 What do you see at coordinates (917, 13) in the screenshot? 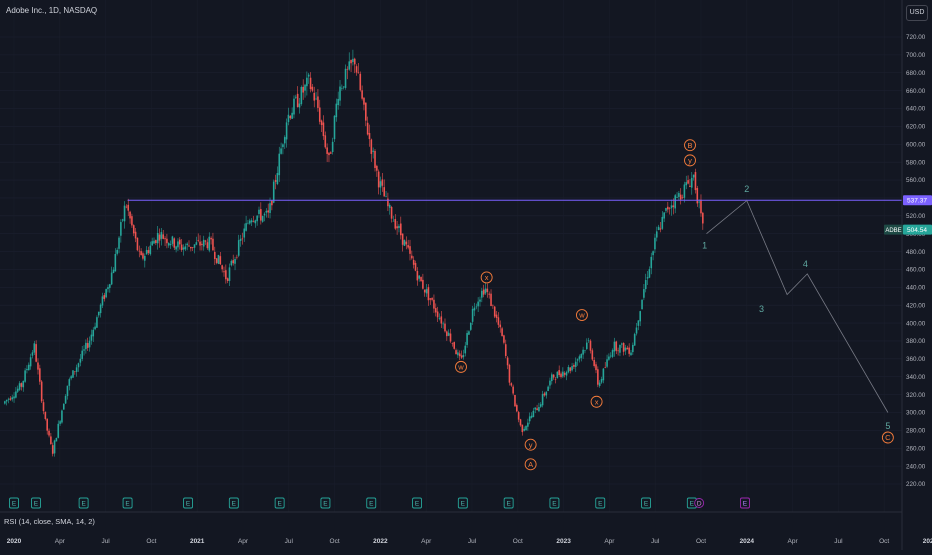
I see `currency-button: USD` at bounding box center [917, 13].